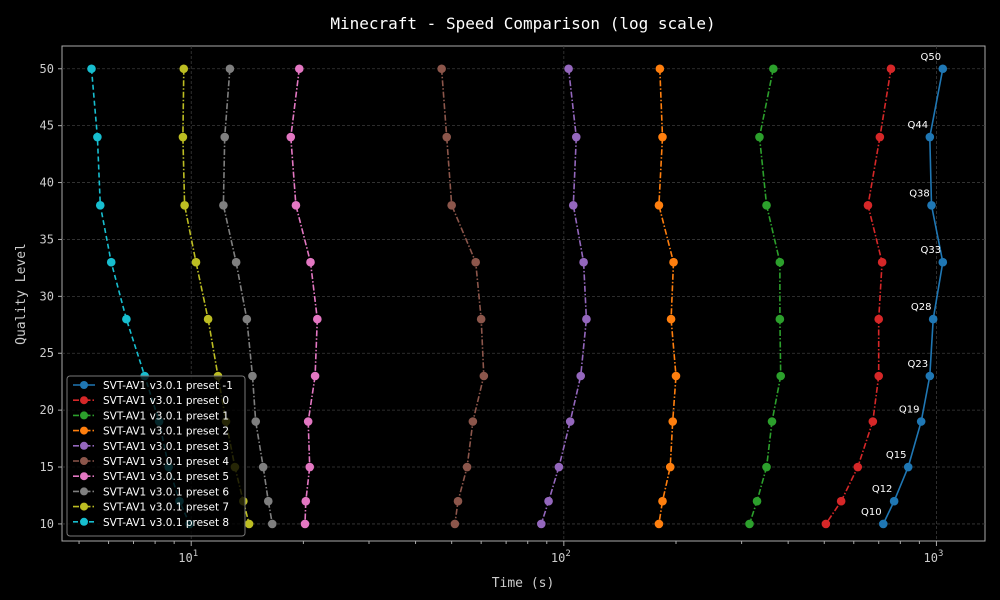 The image size is (1000, 600). What do you see at coordinates (166, 401) in the screenshot?
I see `legend-label: SVT-AV1 v3.0.1 preset 0` at bounding box center [166, 401].